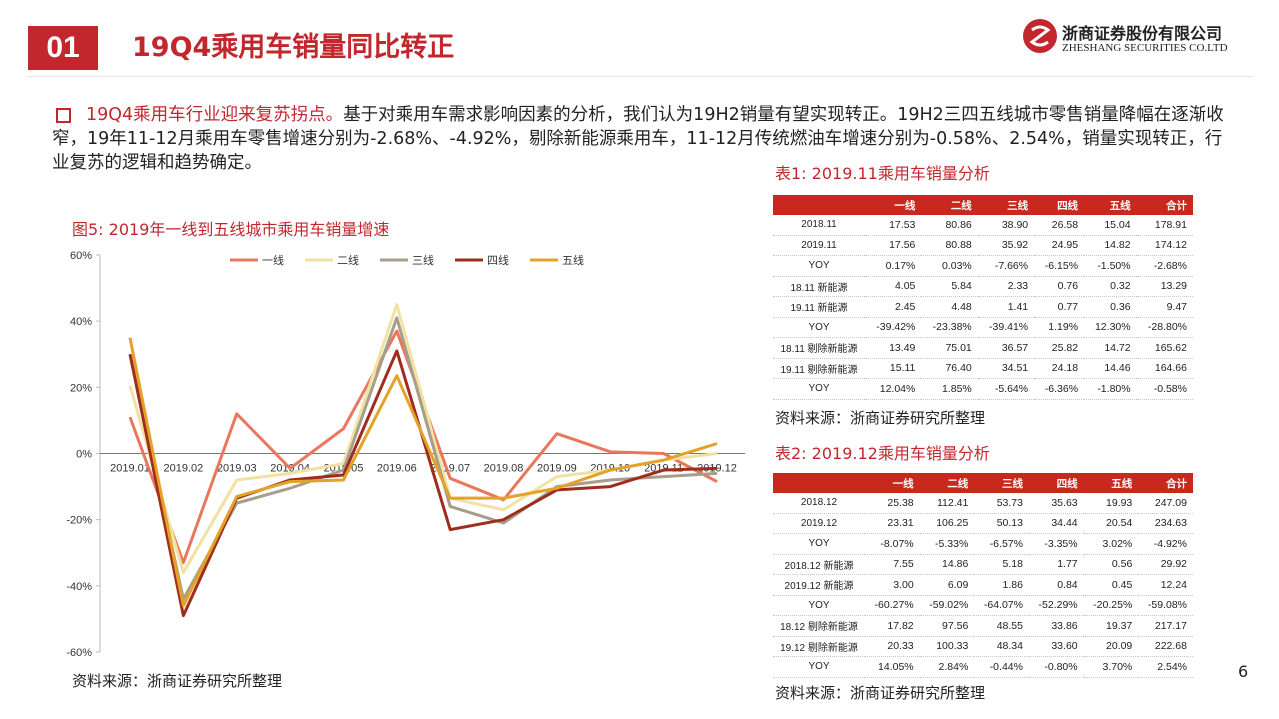 The image size is (1279, 719). Describe the element at coordinates (1056, 585) in the screenshot. I see `table-cell: 0.84` at that location.